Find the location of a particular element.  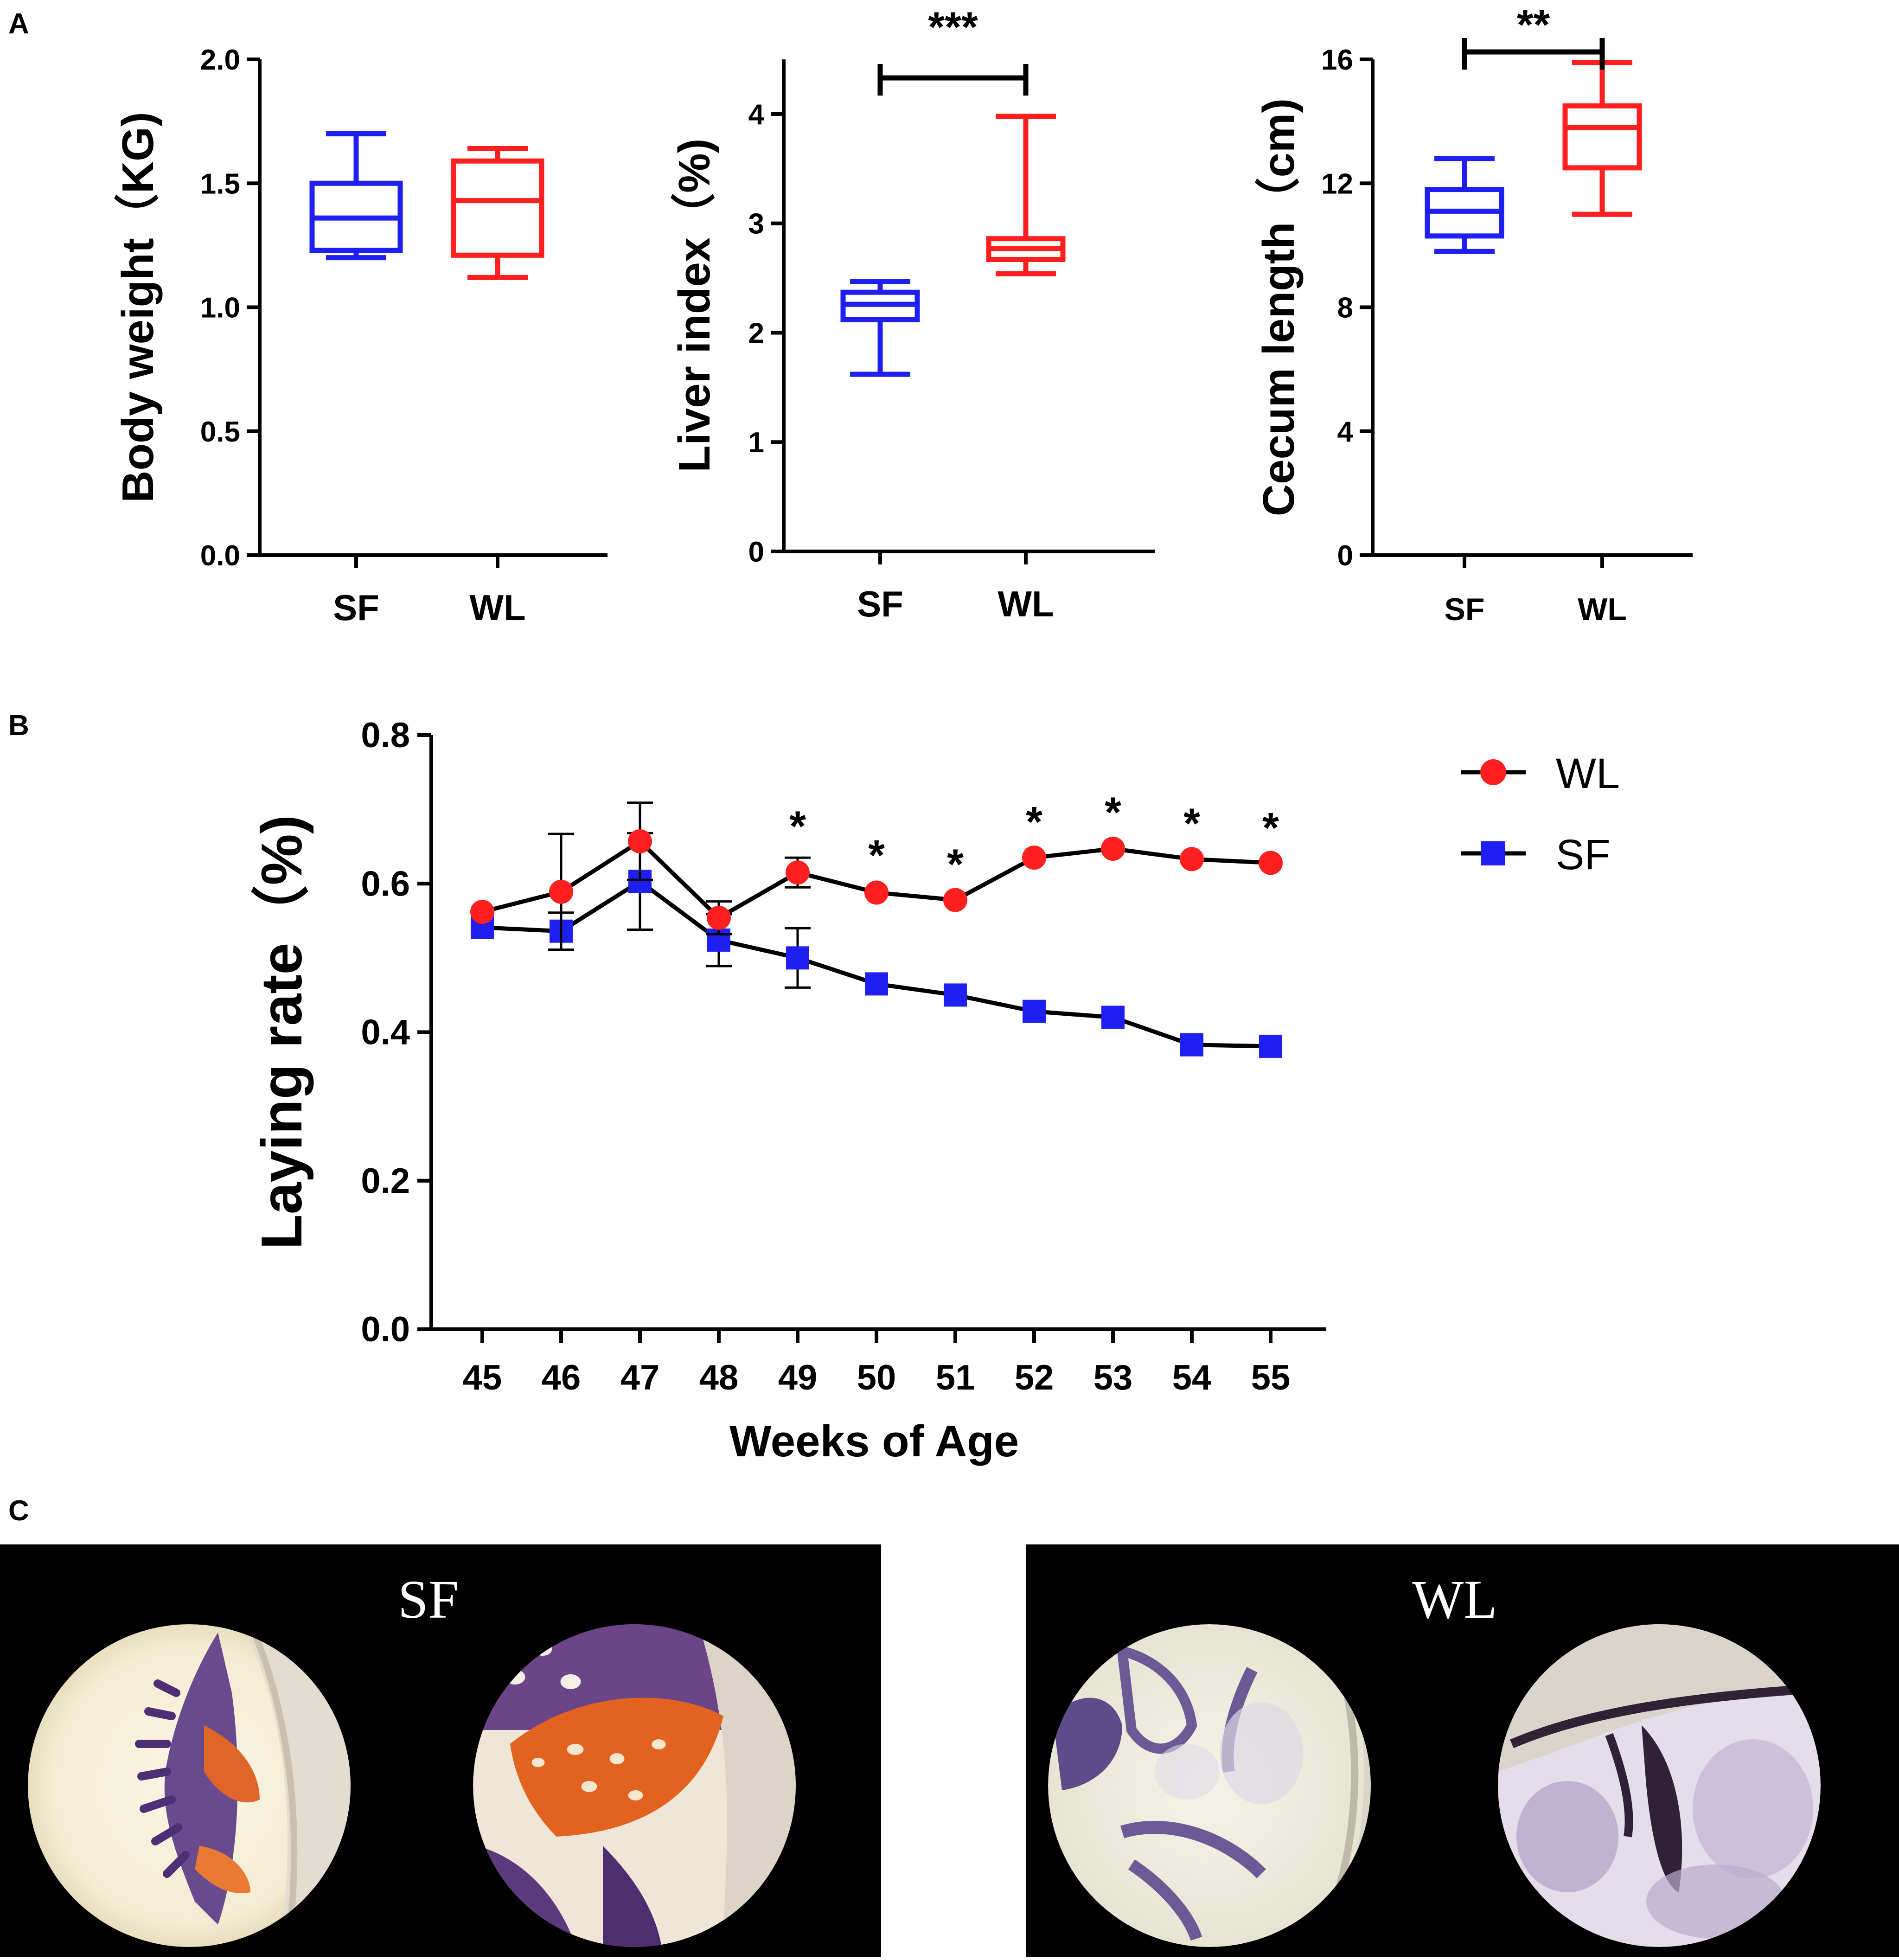

x-tick-label: 49 is located at coordinates (798, 1377).